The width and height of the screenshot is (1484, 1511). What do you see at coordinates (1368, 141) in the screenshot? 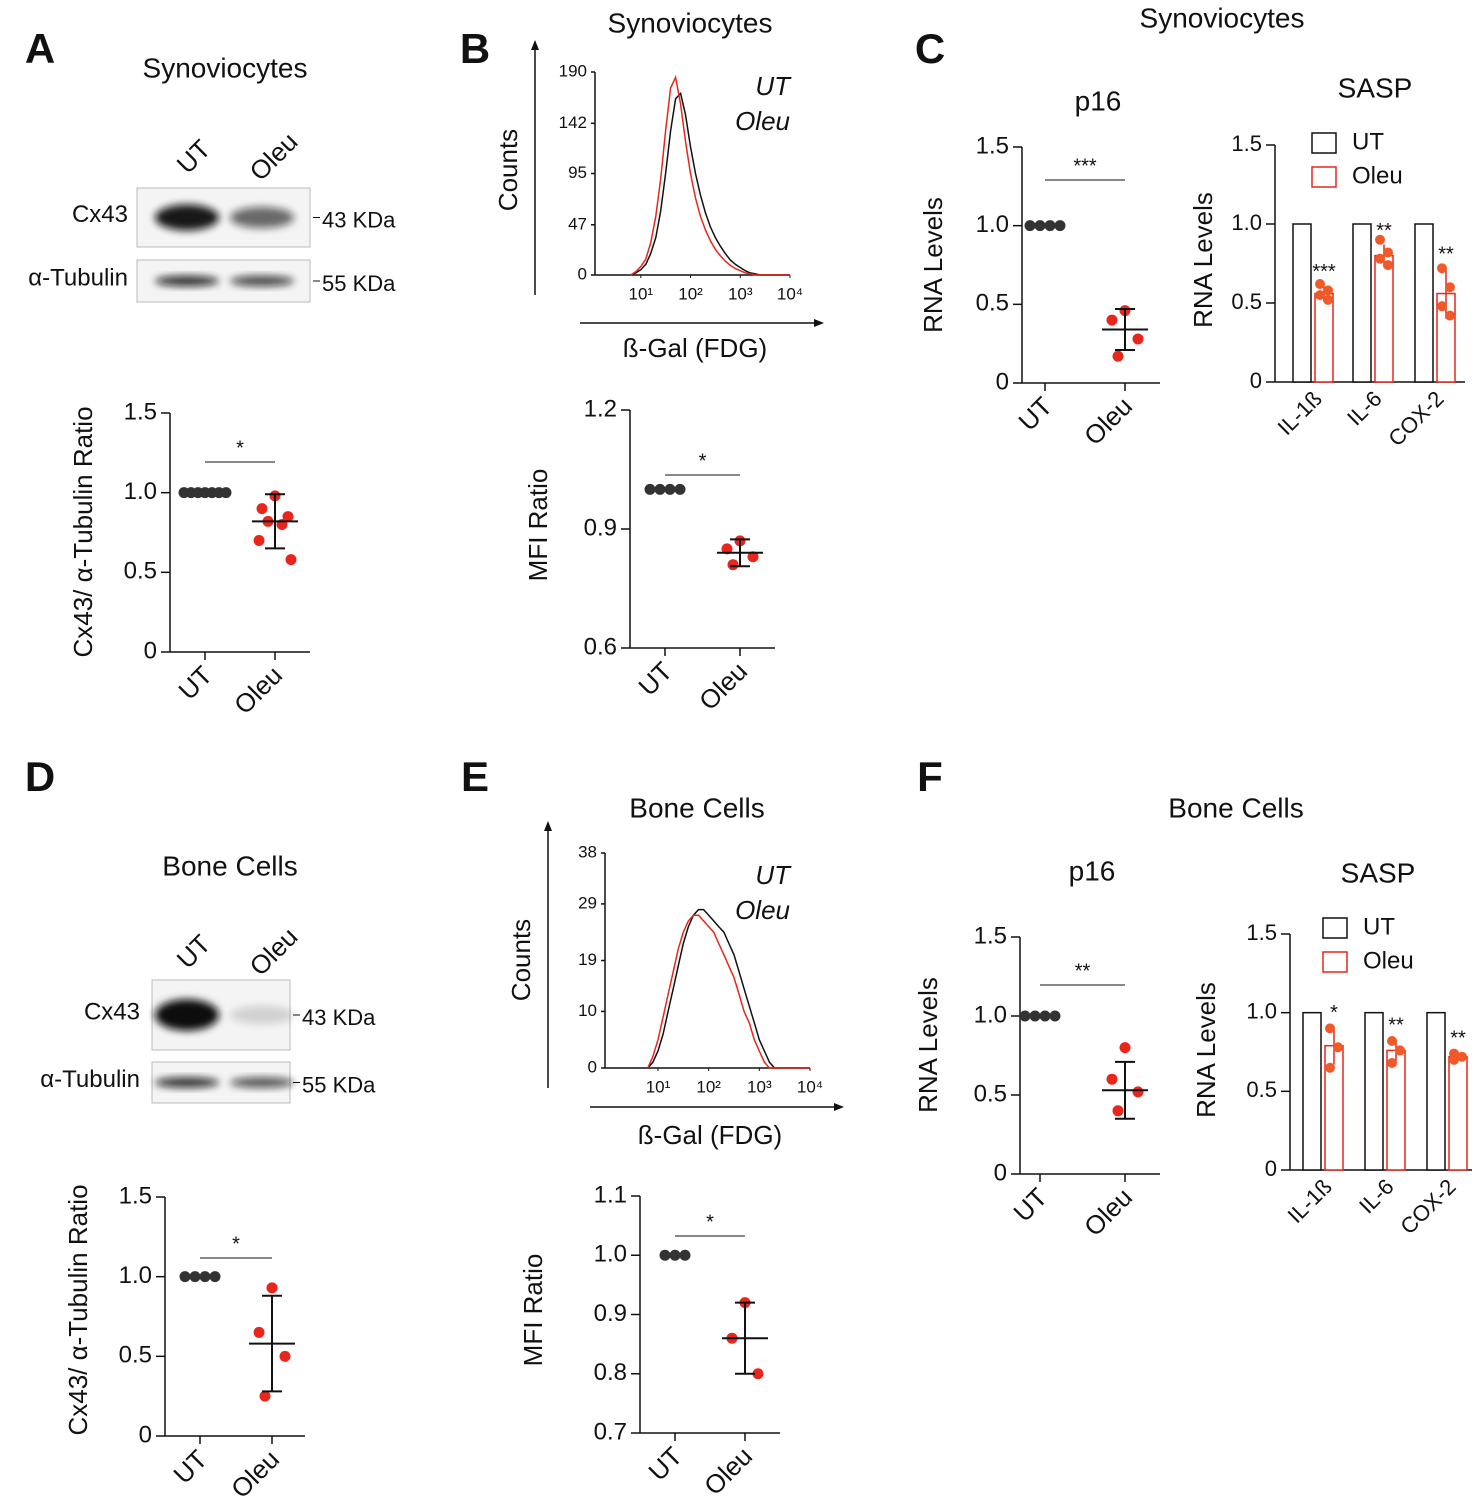
I see `legend-label: UT` at bounding box center [1368, 141].